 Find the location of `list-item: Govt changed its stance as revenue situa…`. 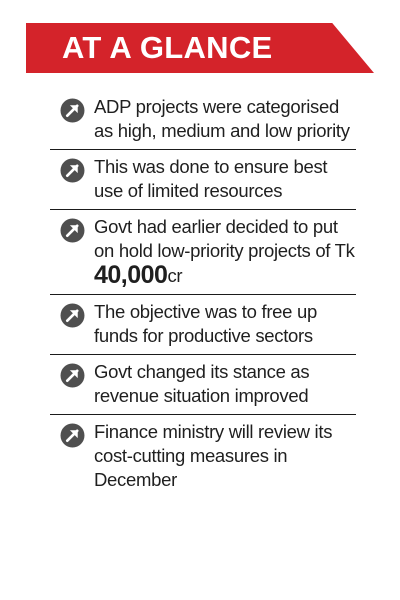

list-item: Govt changed its stance as revenue situa… is located at coordinates (203, 385).